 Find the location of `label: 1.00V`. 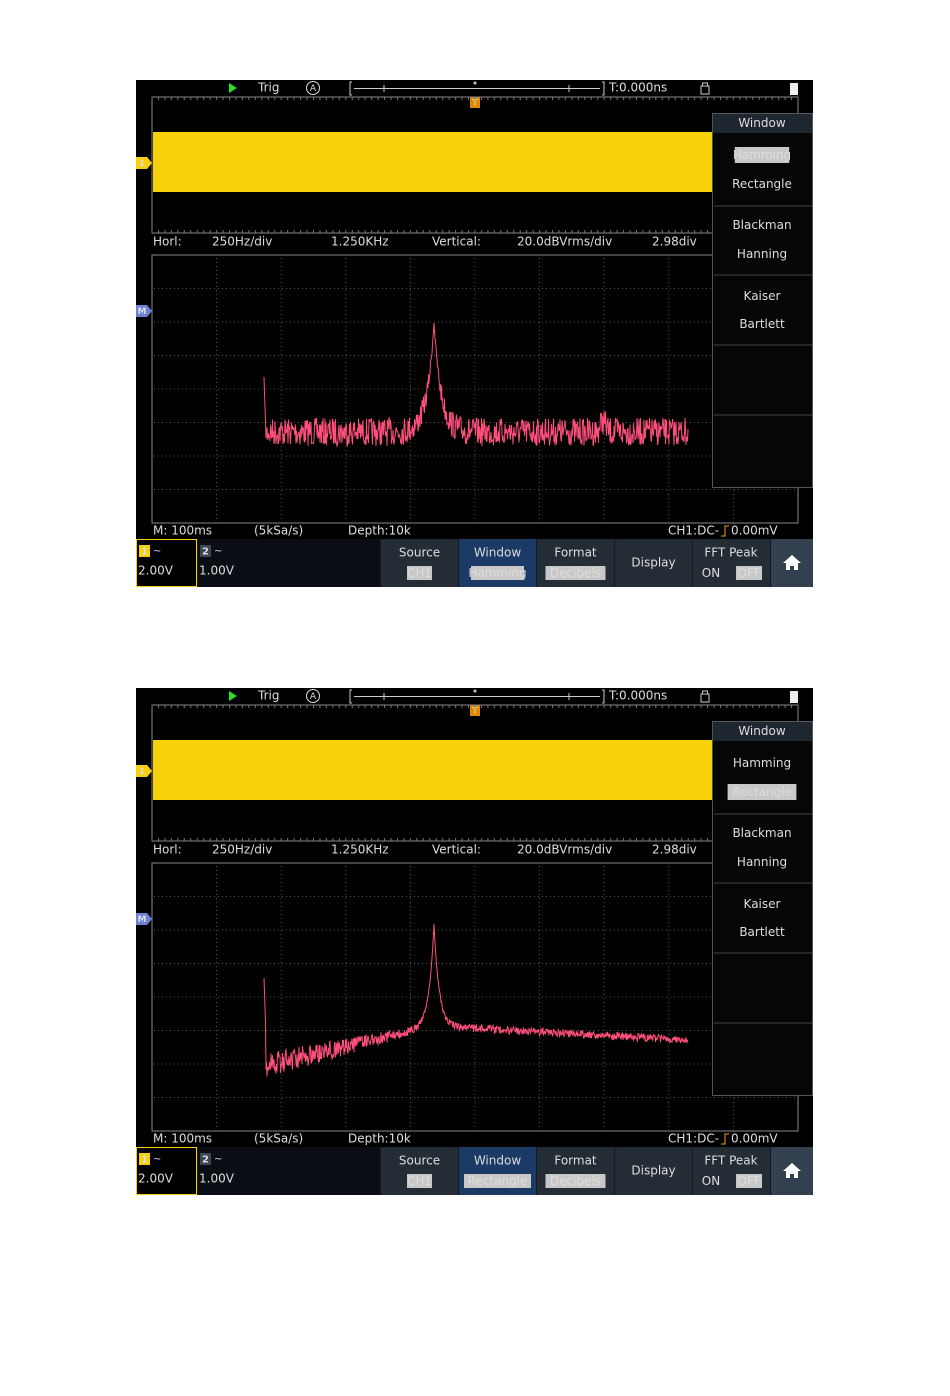

label: 1.00V is located at coordinates (217, 1179).